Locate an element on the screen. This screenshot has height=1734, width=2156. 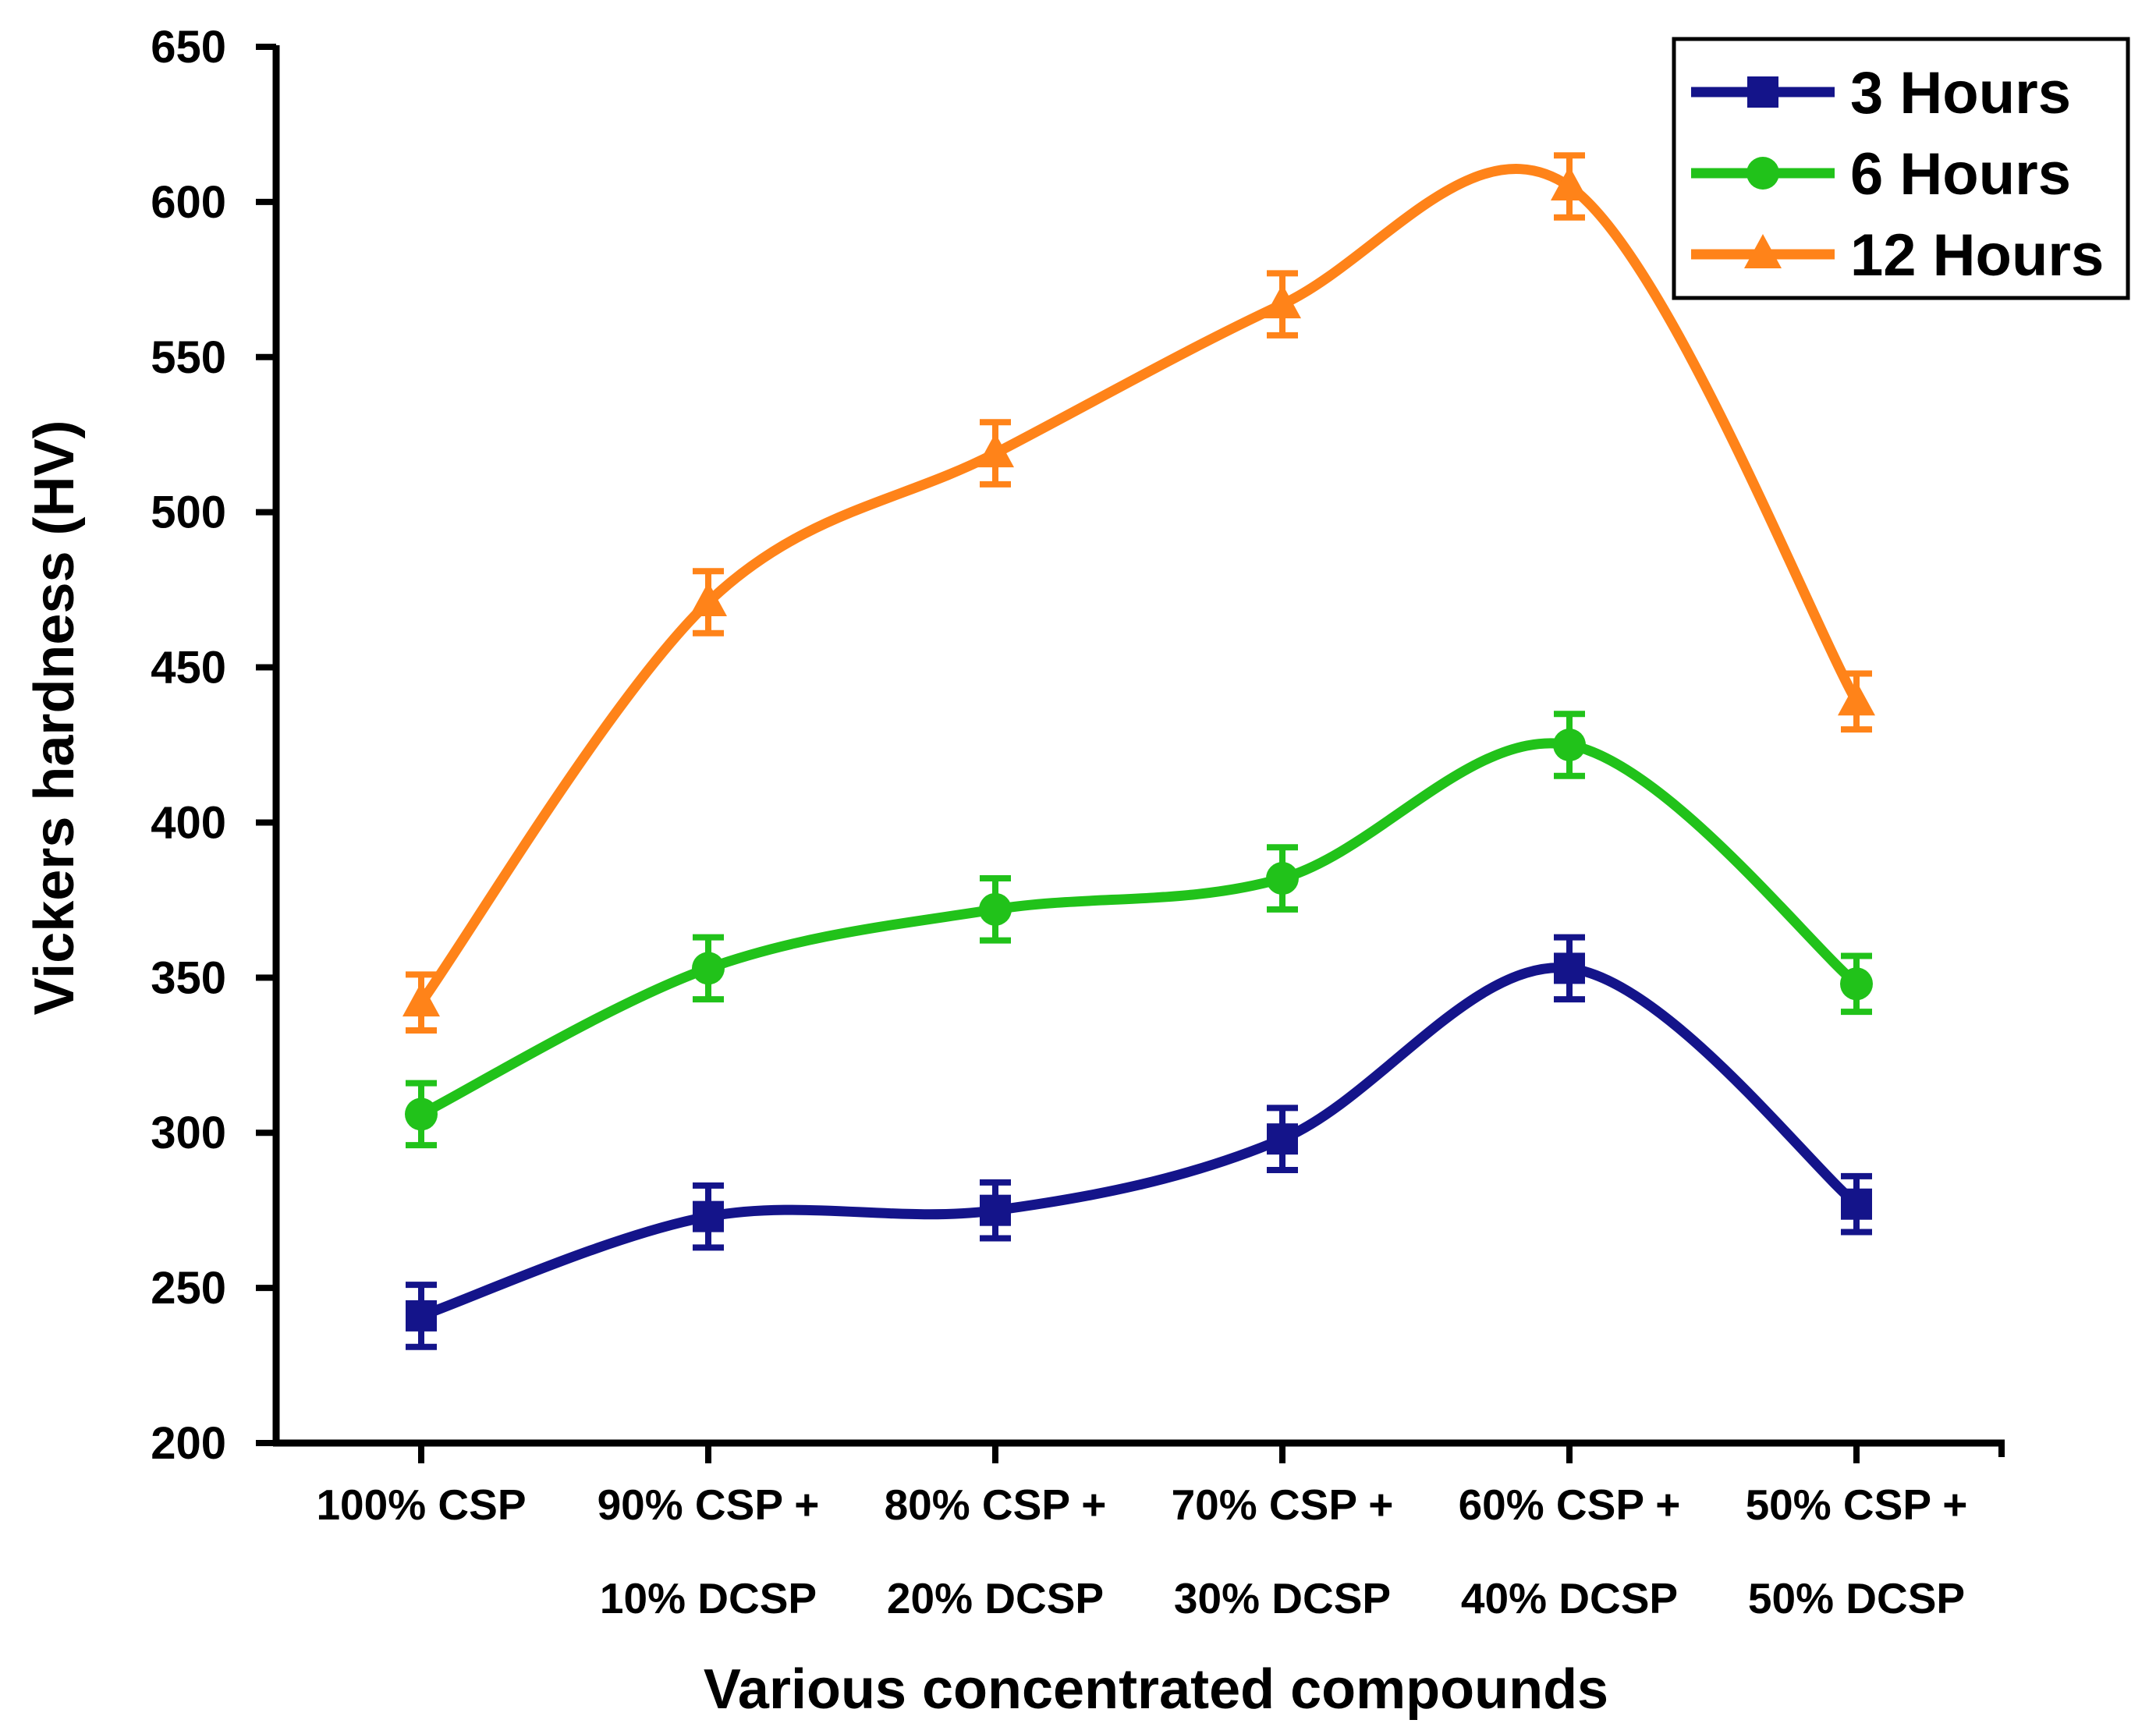
x-tick-label-line2: 20% DCSP is located at coordinates (996, 1598).